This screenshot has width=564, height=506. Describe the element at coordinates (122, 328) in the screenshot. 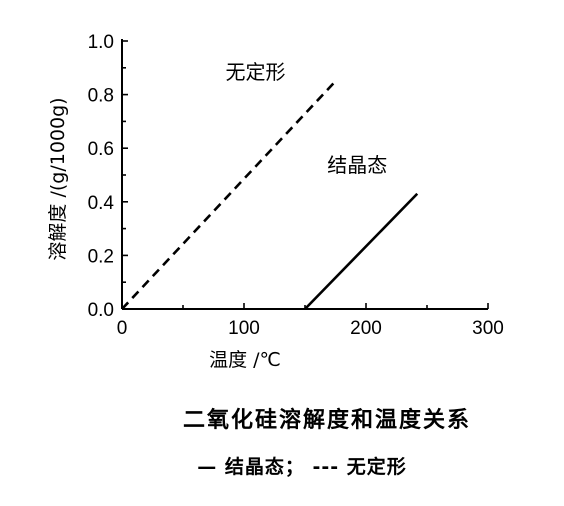

I see `x-tick-label: 0` at that location.